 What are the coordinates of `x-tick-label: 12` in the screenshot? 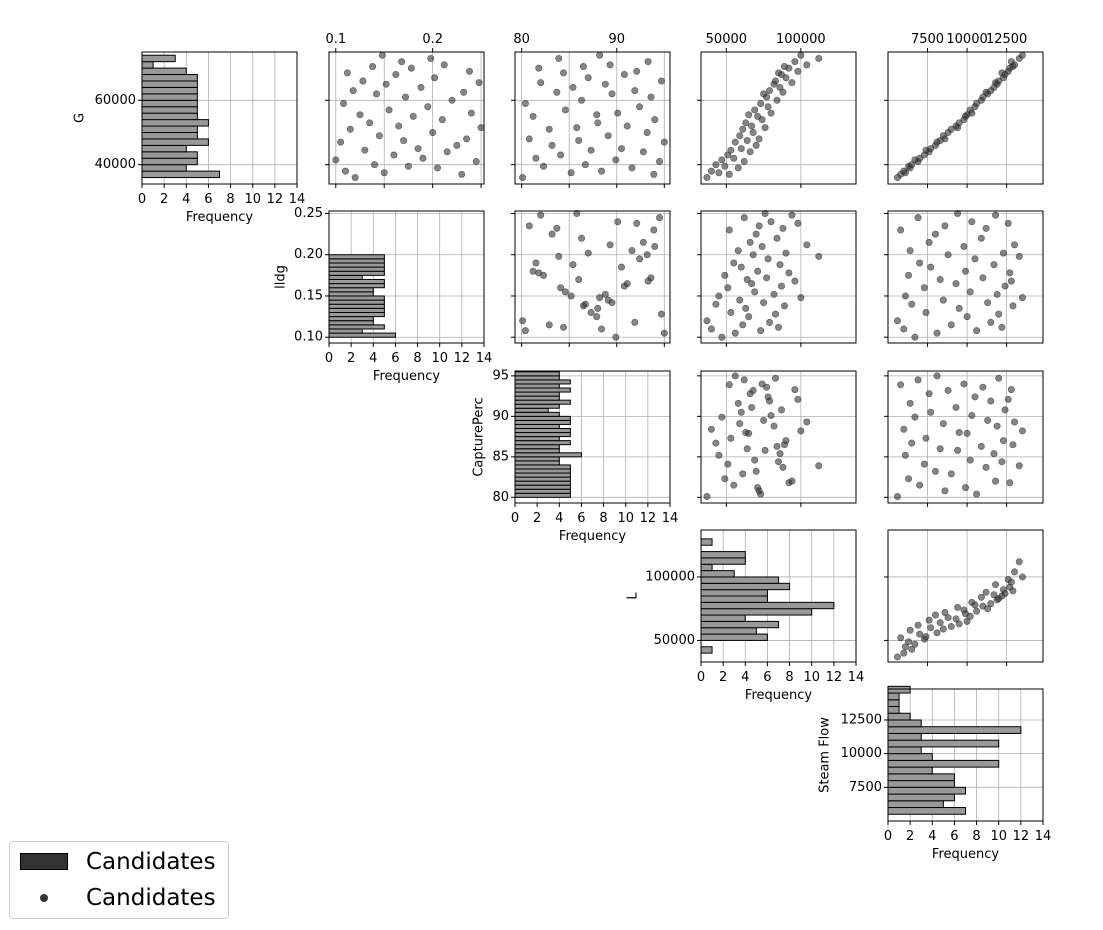 It's located at (1021, 836).